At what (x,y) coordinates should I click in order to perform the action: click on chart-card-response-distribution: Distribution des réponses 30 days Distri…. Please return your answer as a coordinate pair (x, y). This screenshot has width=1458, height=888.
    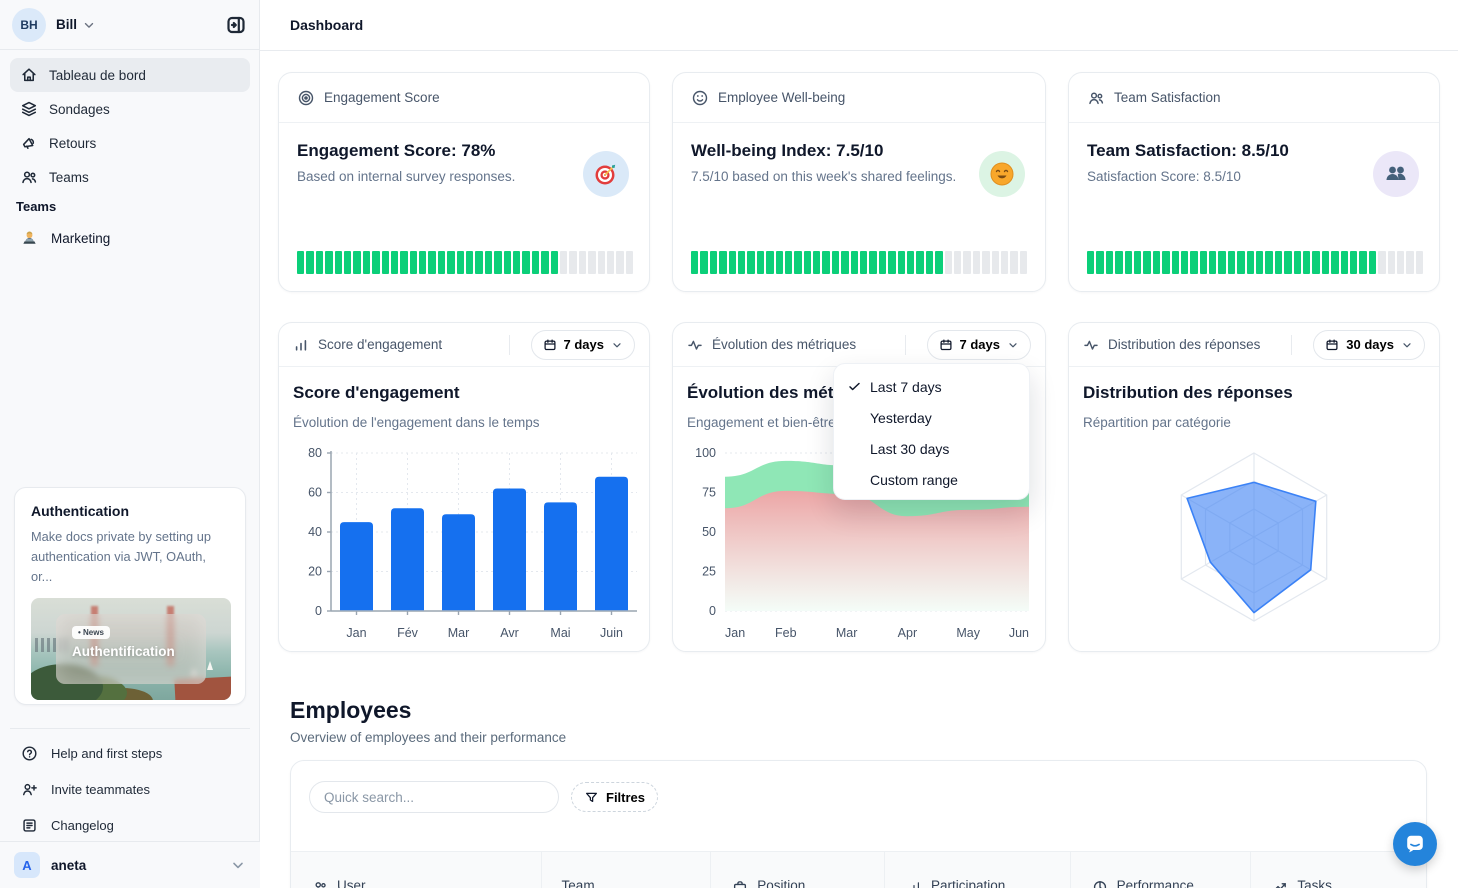
    Looking at the image, I should click on (1254, 487).